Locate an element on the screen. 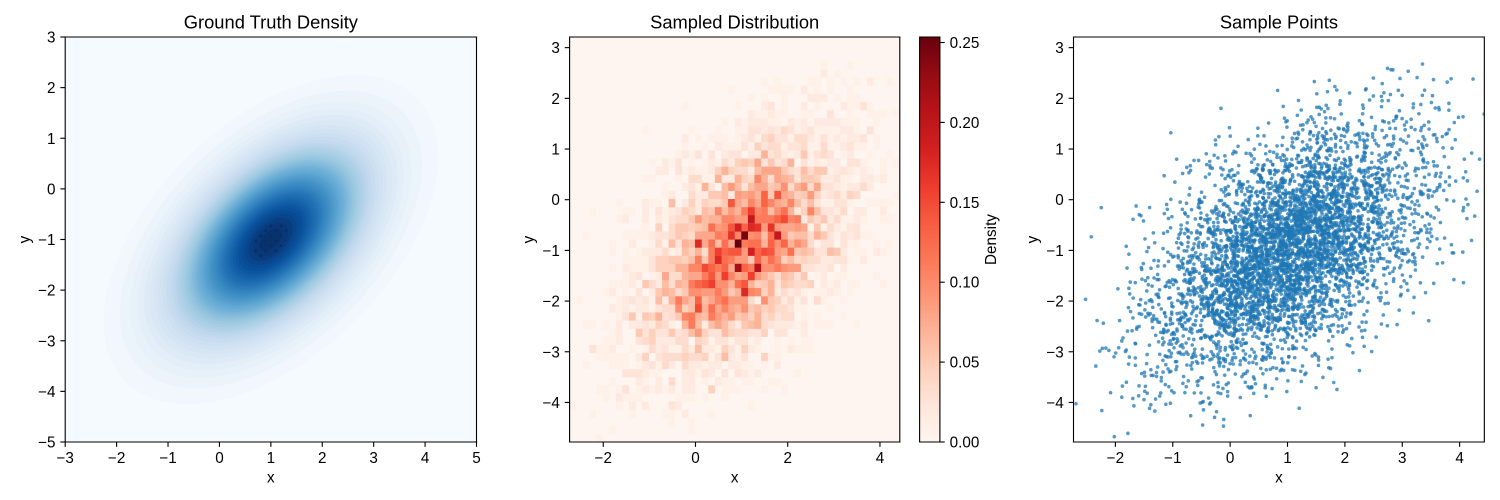  svg-text: Ground Truth Density is located at coordinates (271, 22).